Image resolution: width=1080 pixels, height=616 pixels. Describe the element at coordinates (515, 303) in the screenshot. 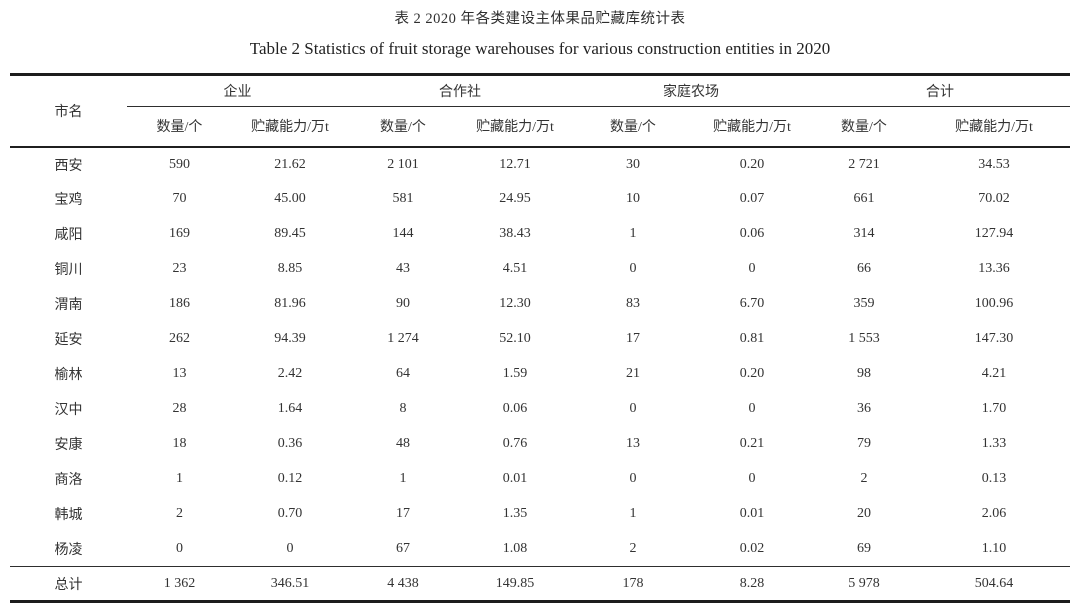

I see `value-cell: 12.30` at that location.